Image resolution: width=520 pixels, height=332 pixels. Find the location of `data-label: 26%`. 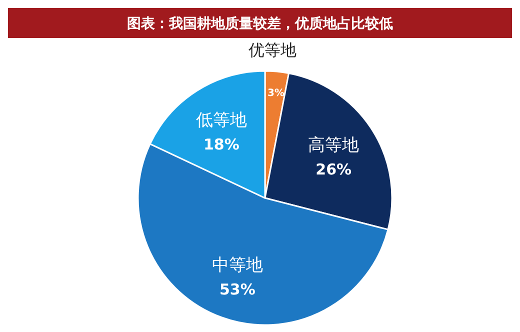

data-label: 26% is located at coordinates (334, 169).